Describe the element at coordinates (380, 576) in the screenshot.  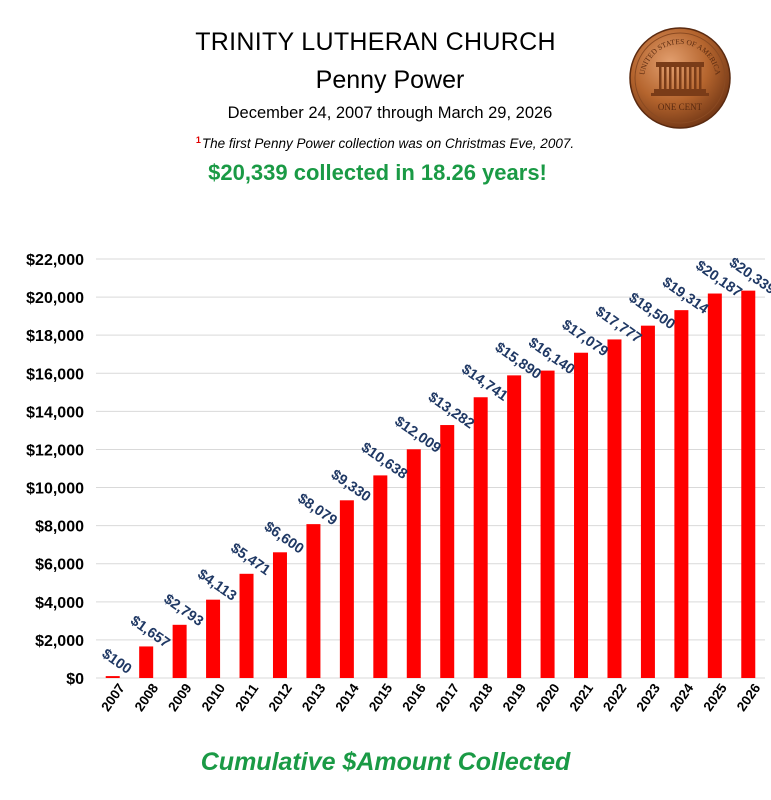
I see `bar-2015` at that location.